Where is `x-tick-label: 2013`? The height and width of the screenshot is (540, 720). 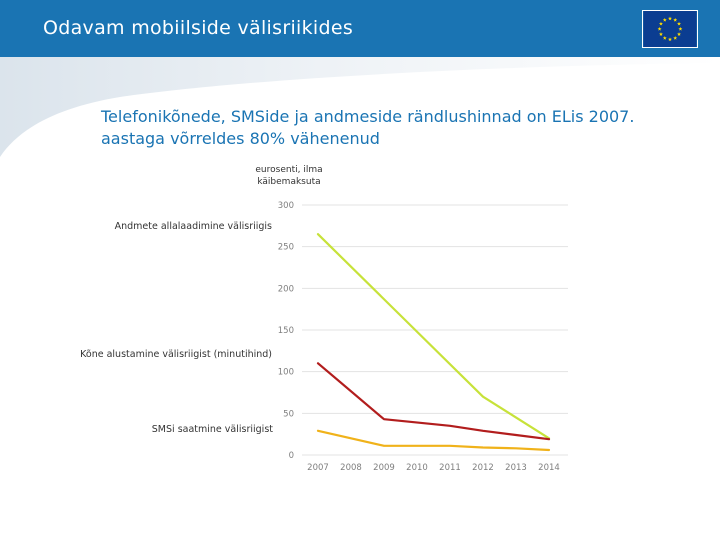 x-tick-label: 2013 is located at coordinates (516, 468).